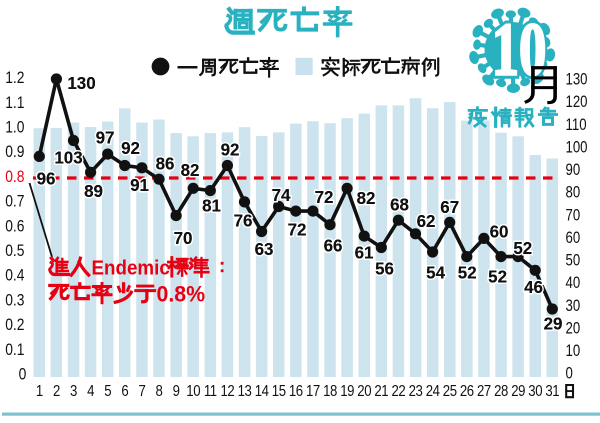 The image size is (600, 423). Describe the element at coordinates (467, 391) in the screenshot. I see `svg-text: 26` at that location.